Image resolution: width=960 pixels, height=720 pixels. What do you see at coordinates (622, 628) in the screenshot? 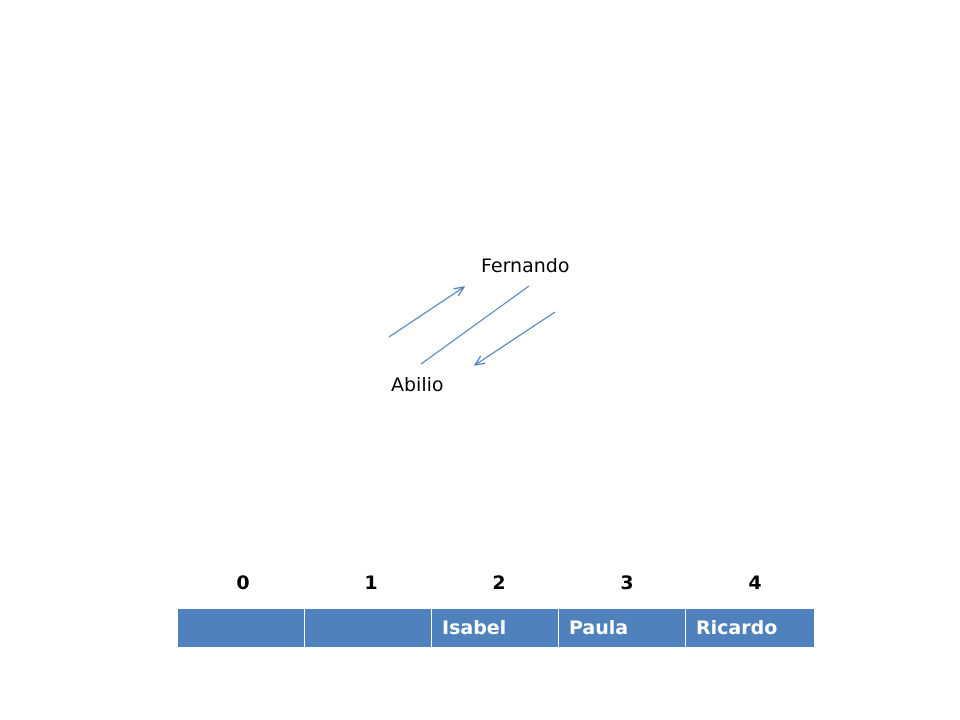
I see `array-cell: Paula` at bounding box center [622, 628].